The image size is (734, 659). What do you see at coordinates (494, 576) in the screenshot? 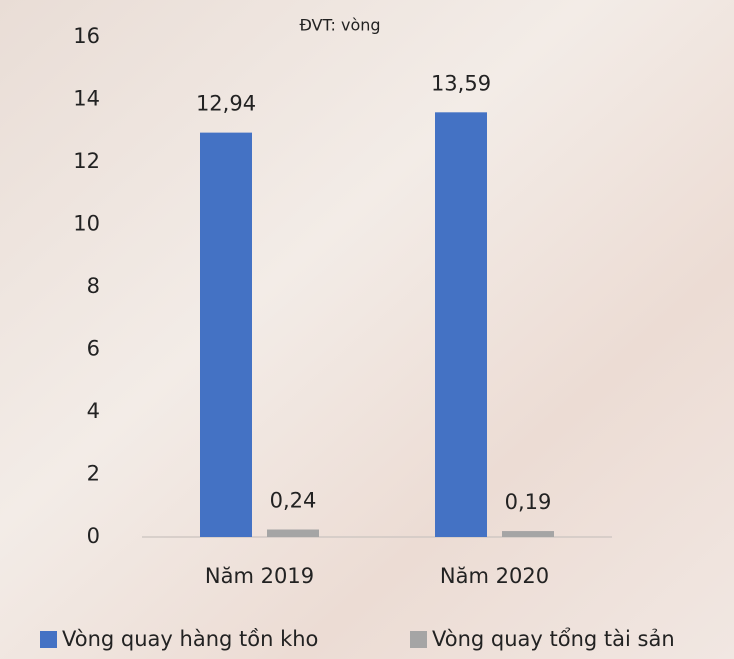
I see `x-tick-label: Năm 2020` at bounding box center [494, 576].